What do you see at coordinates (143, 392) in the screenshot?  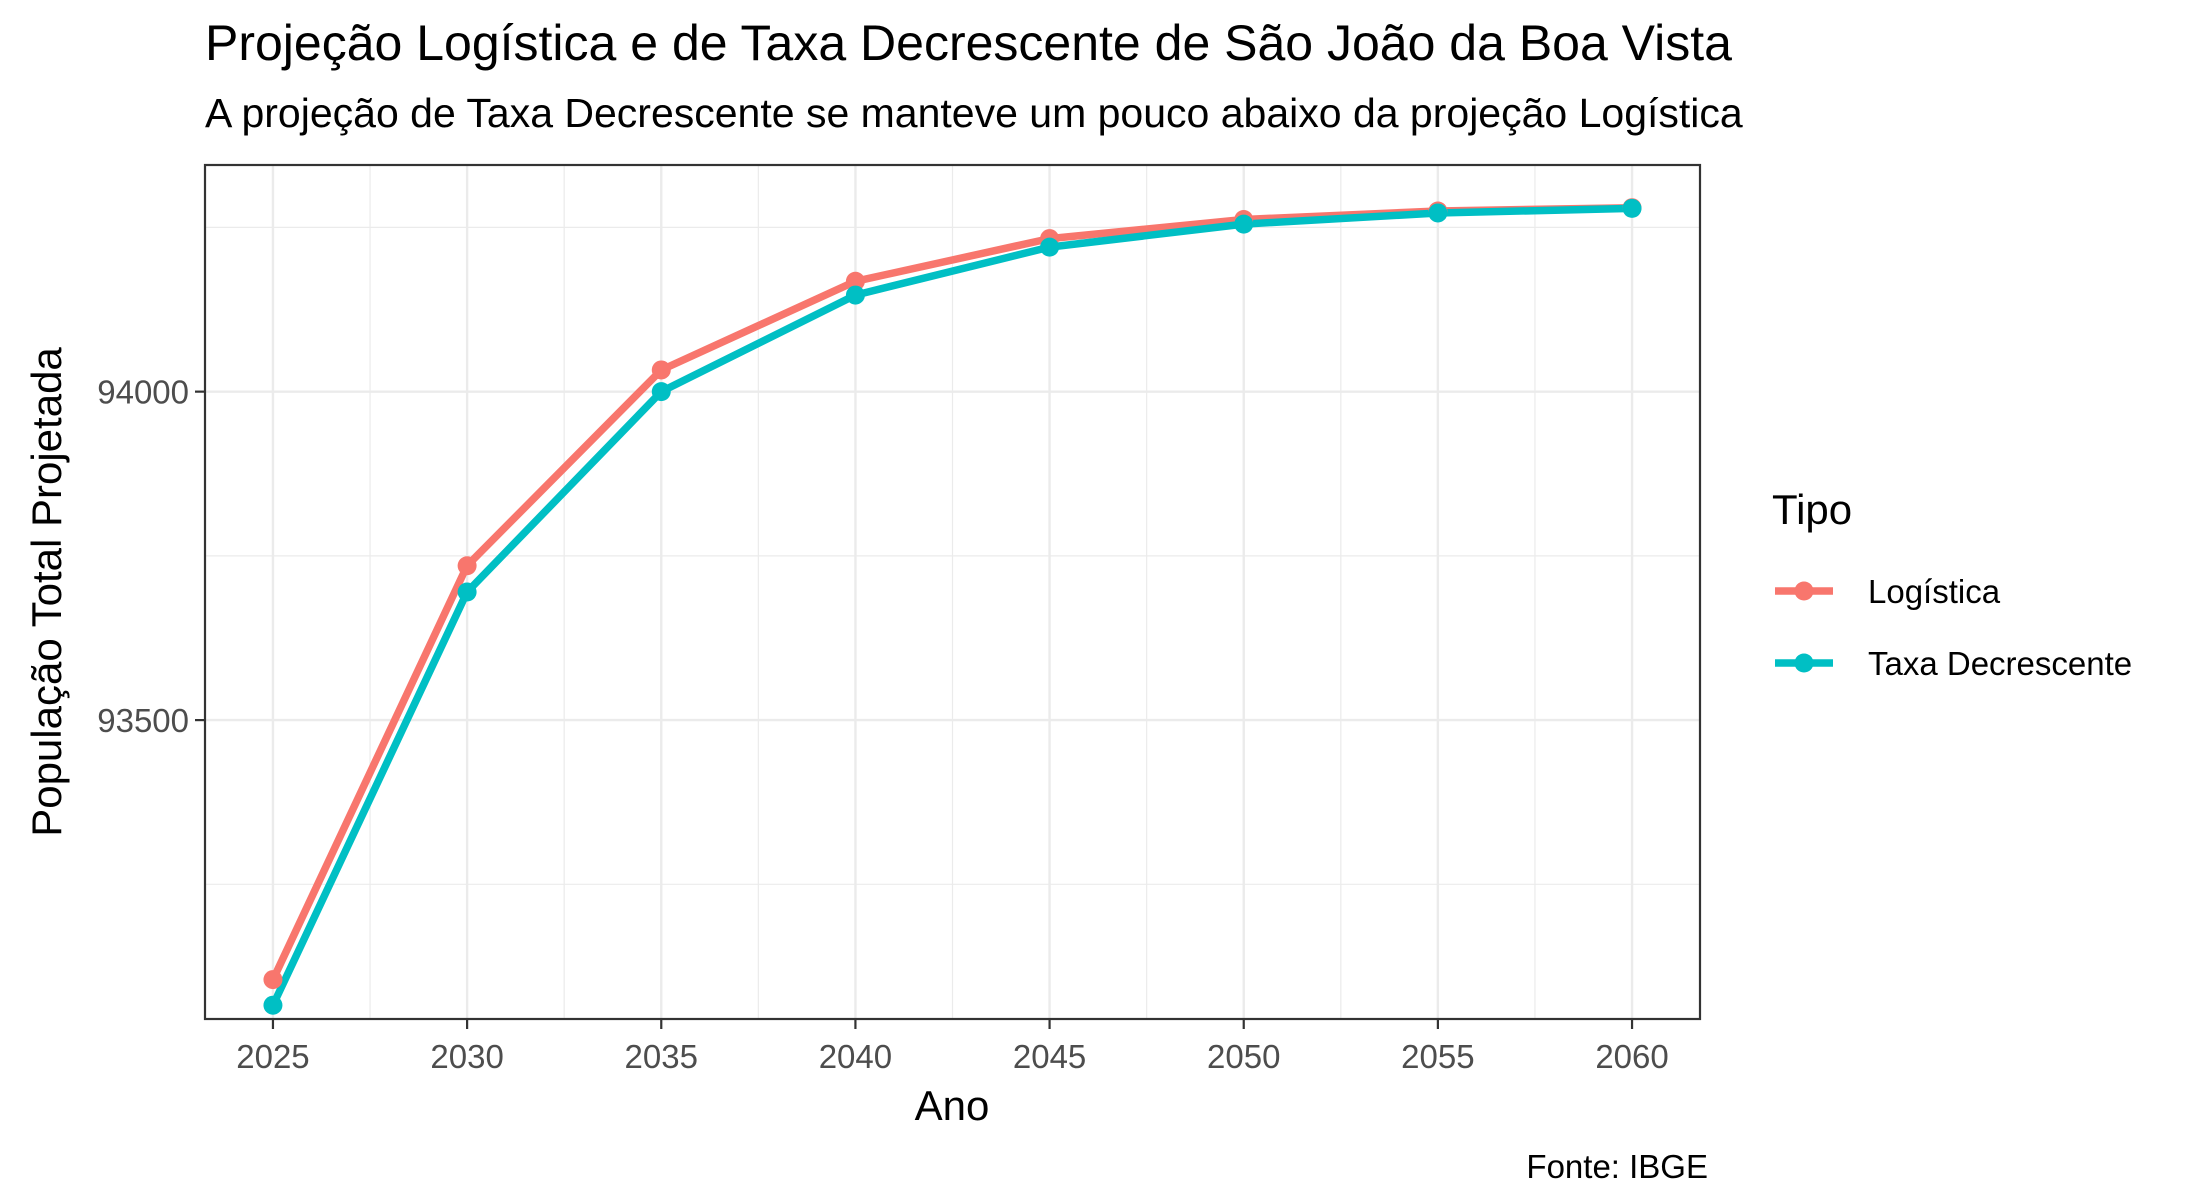 I see `y-tick-label: 94000` at bounding box center [143, 392].